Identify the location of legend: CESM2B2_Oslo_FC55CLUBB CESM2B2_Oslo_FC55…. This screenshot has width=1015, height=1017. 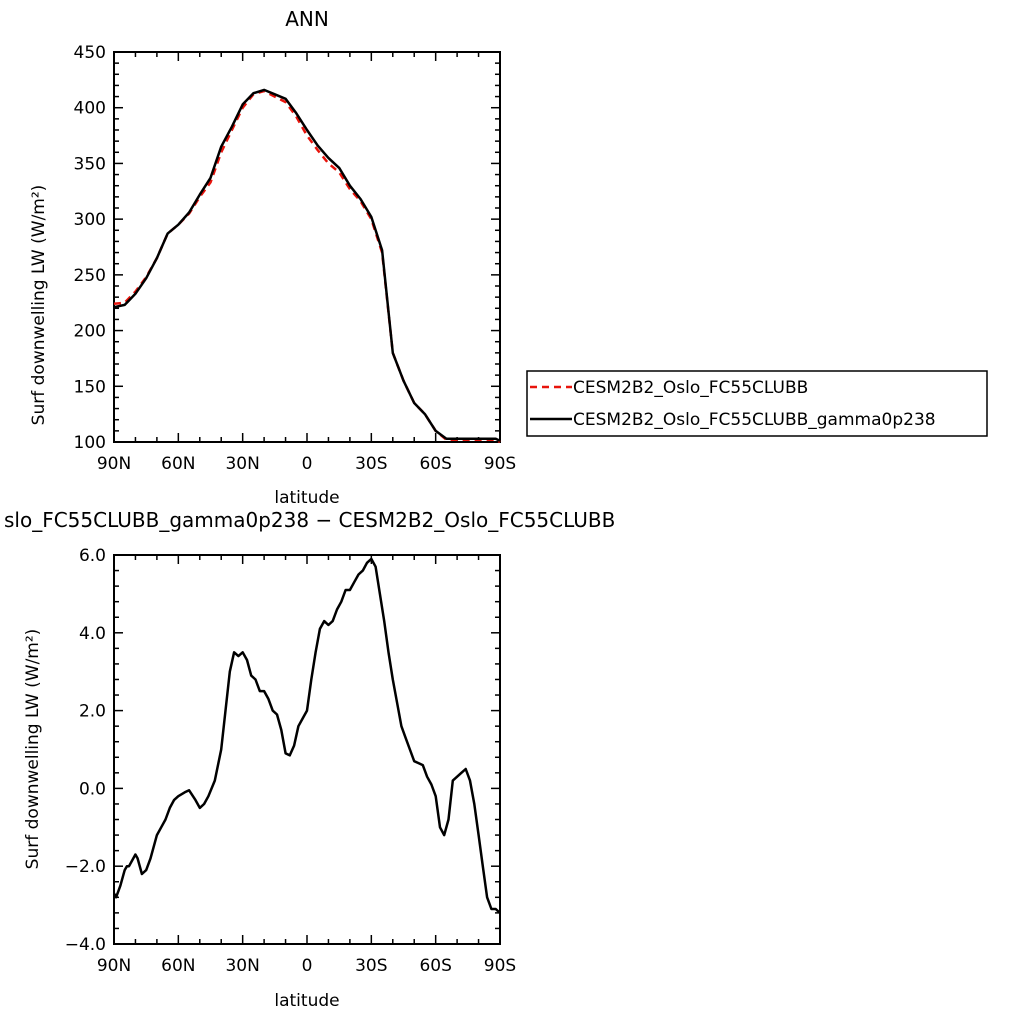
(757, 403).